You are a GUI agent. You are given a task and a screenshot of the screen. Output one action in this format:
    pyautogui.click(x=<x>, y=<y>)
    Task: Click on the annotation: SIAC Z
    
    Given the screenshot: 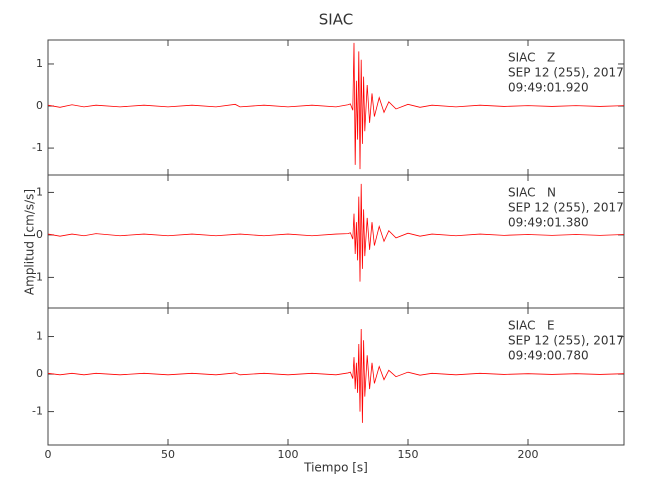 What is the action you would take?
    pyautogui.click(x=531, y=58)
    